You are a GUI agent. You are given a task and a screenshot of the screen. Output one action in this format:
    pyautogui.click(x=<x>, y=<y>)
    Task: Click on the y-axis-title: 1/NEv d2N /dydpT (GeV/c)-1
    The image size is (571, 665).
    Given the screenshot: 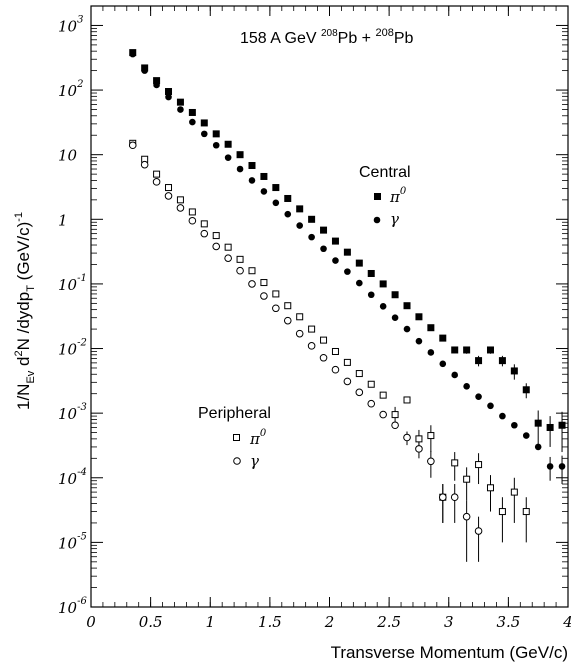 What is the action you would take?
    pyautogui.click(x=25, y=311)
    